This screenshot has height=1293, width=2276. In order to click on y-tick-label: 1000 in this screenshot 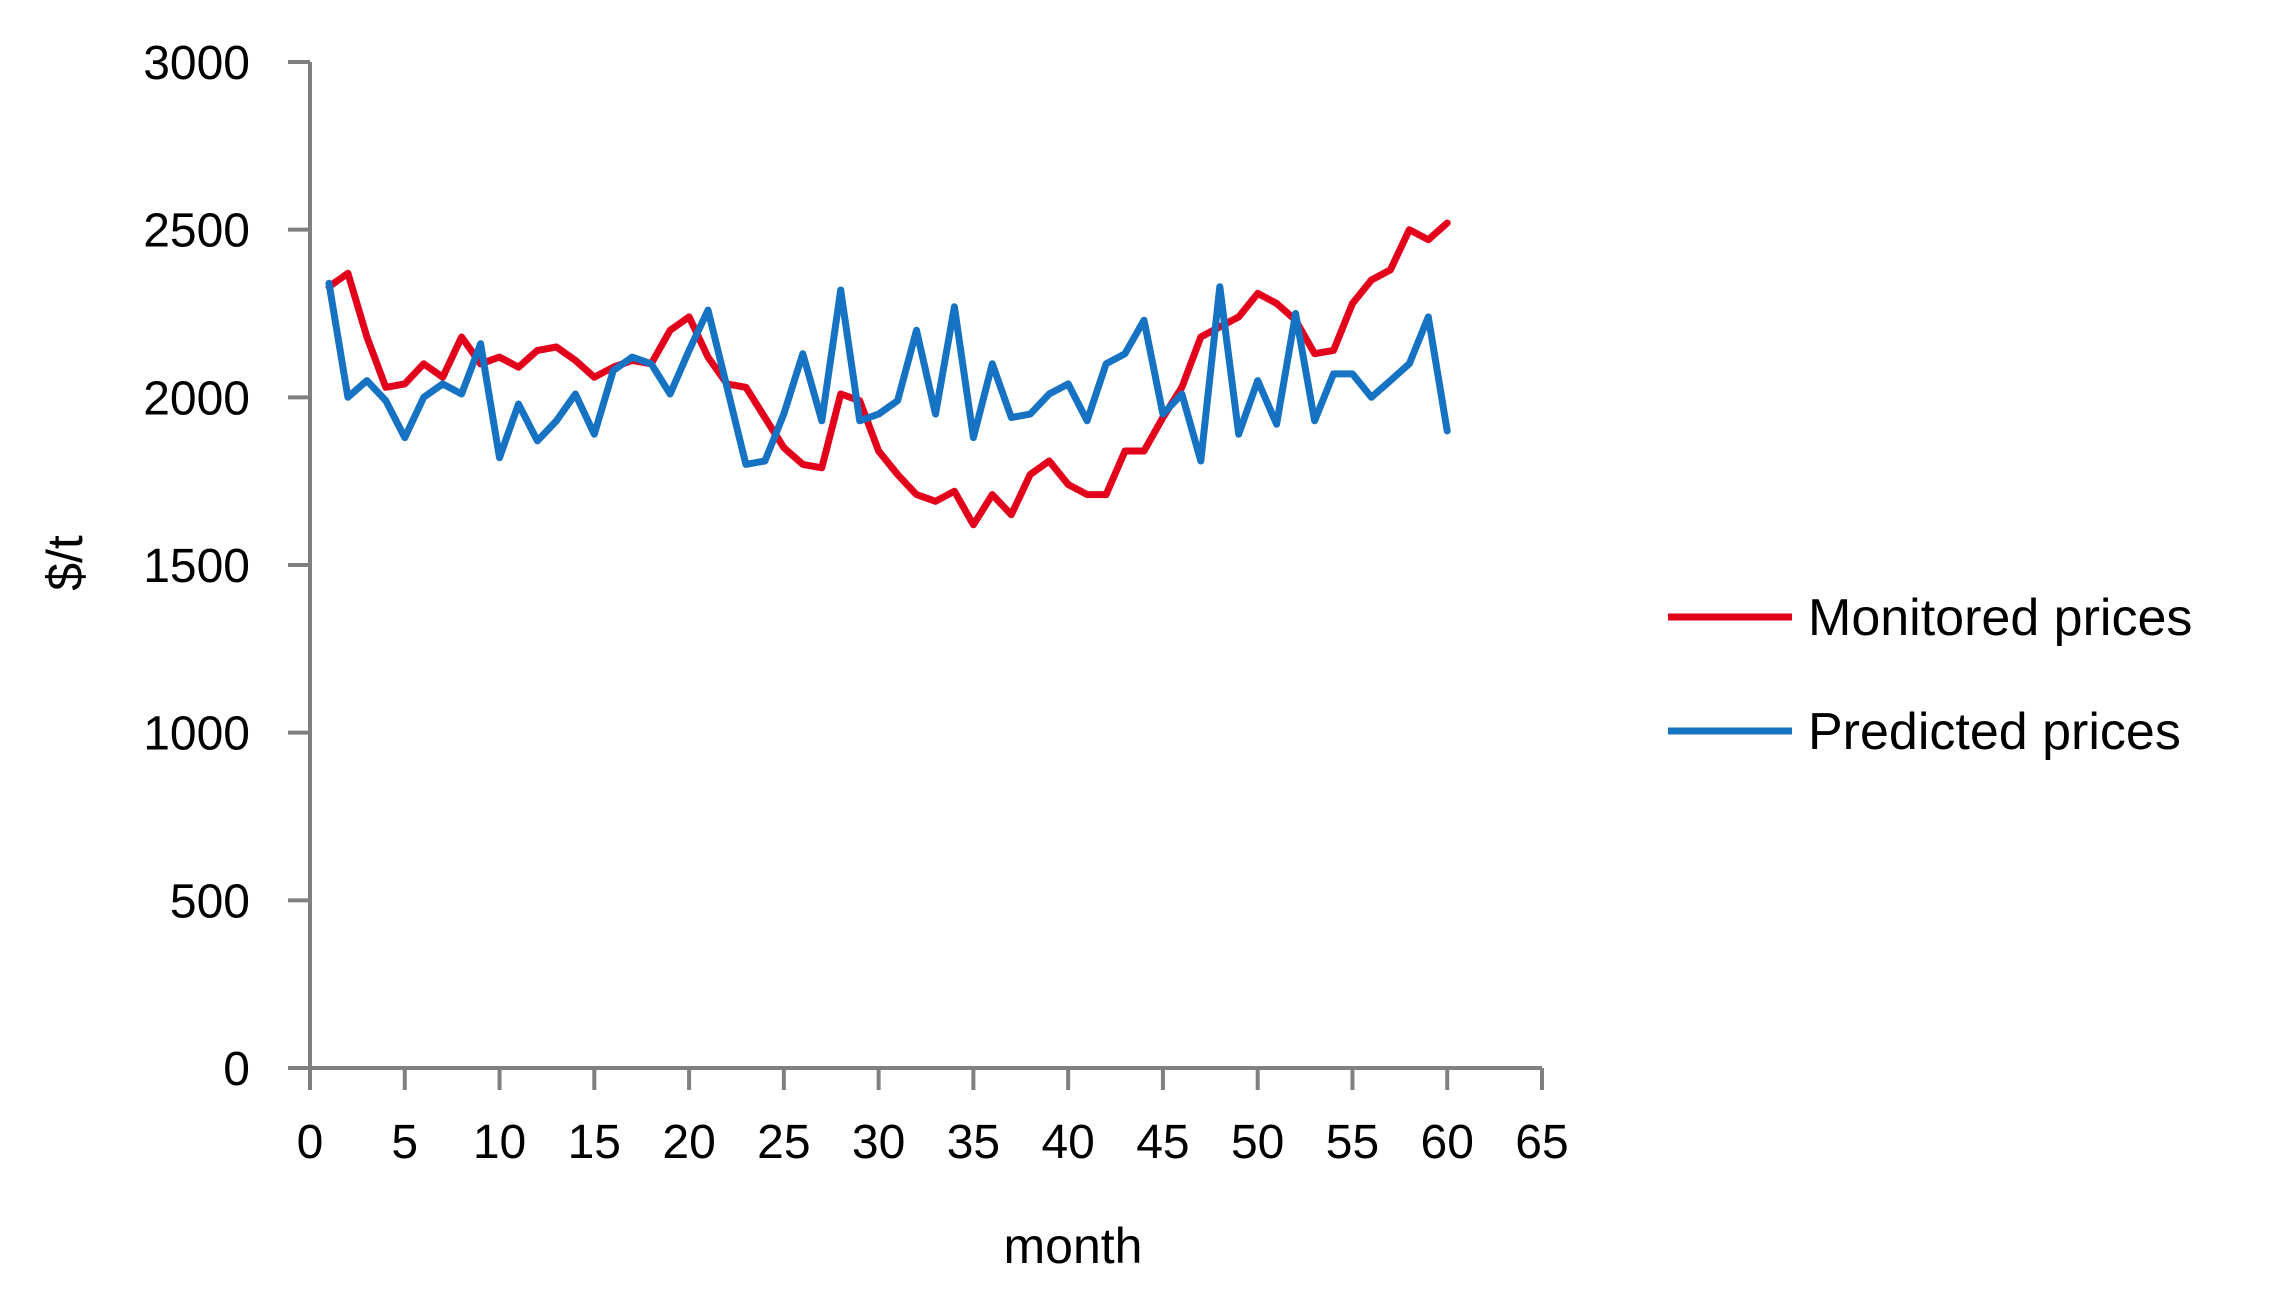, I will do `click(196, 734)`.